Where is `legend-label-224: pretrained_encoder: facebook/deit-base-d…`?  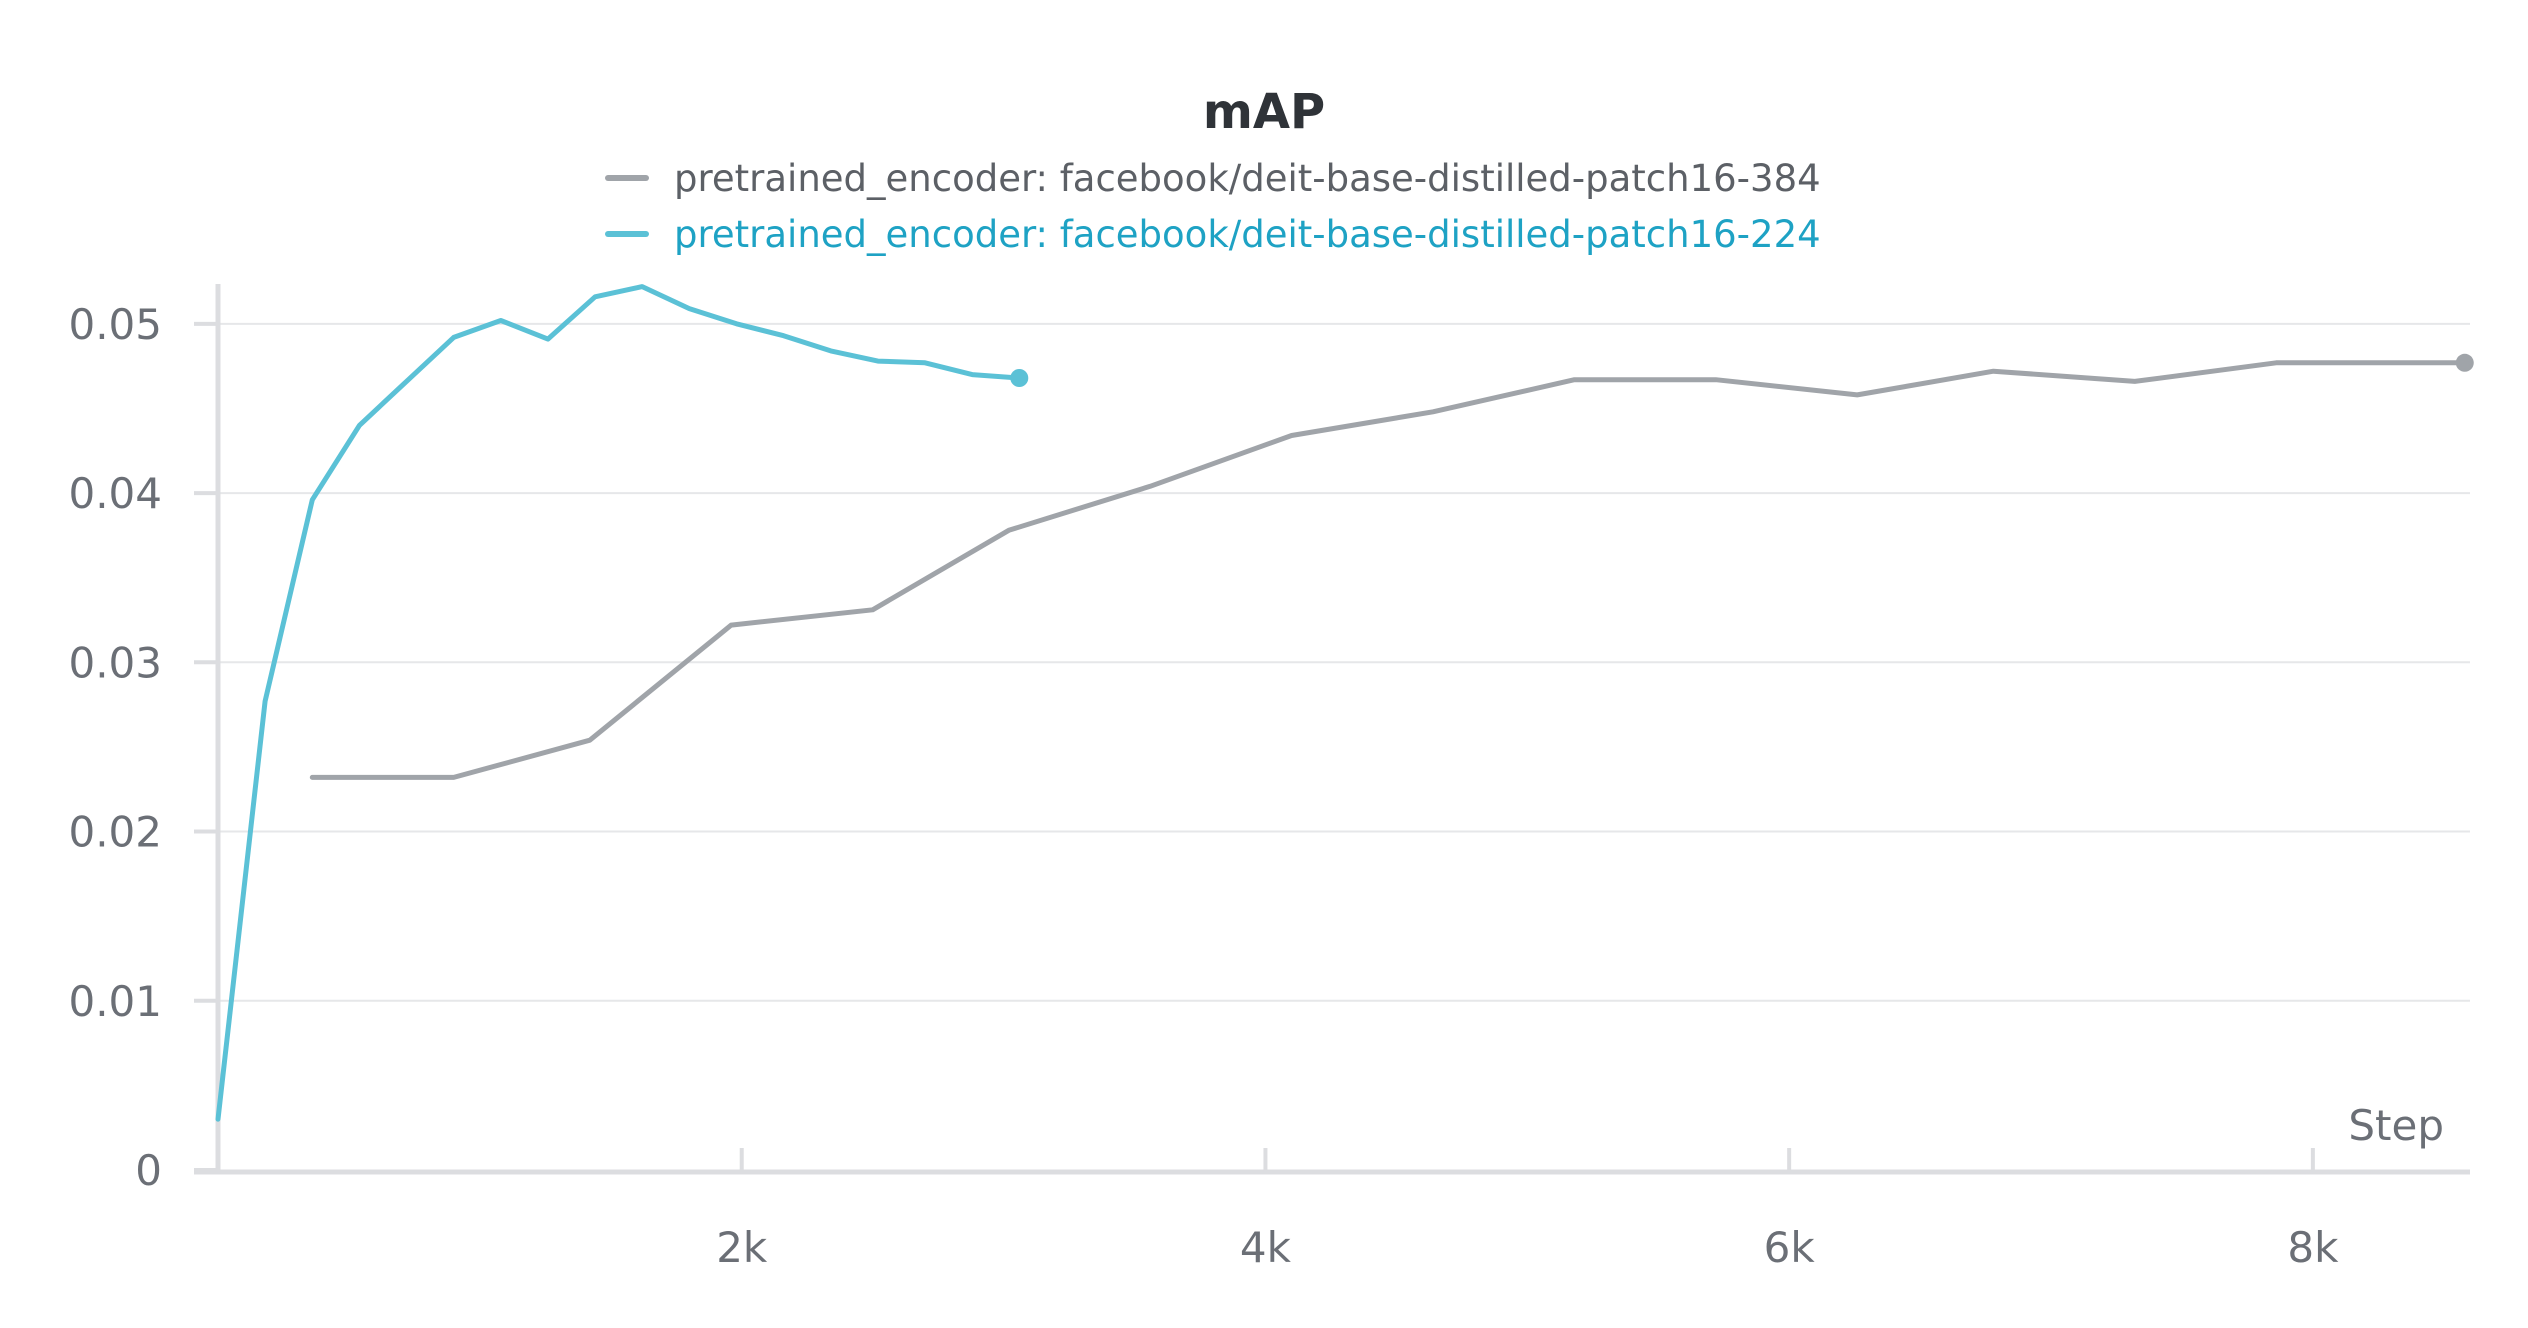
legend-label-224: pretrained_encoder: facebook/deit-base-d… is located at coordinates (1247, 234).